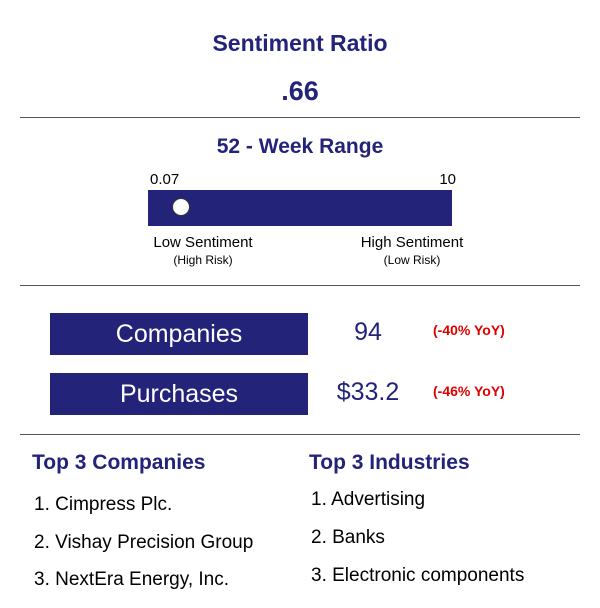 The width and height of the screenshot is (600, 608). What do you see at coordinates (300, 117) in the screenshot?
I see `divider-top` at bounding box center [300, 117].